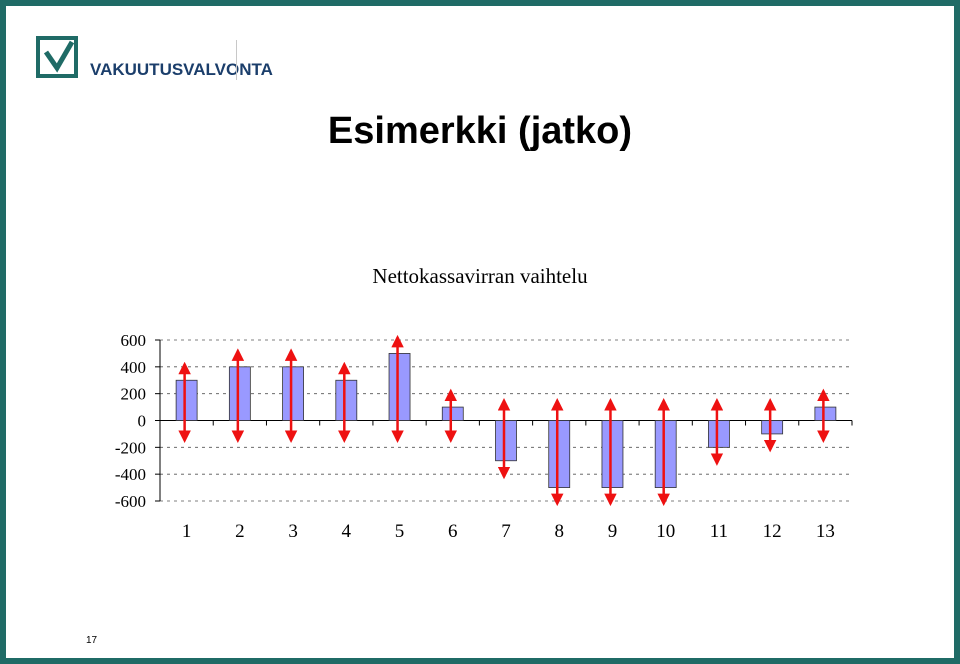  What do you see at coordinates (130, 447) in the screenshot?
I see `y-tick-label: -200` at bounding box center [130, 447].